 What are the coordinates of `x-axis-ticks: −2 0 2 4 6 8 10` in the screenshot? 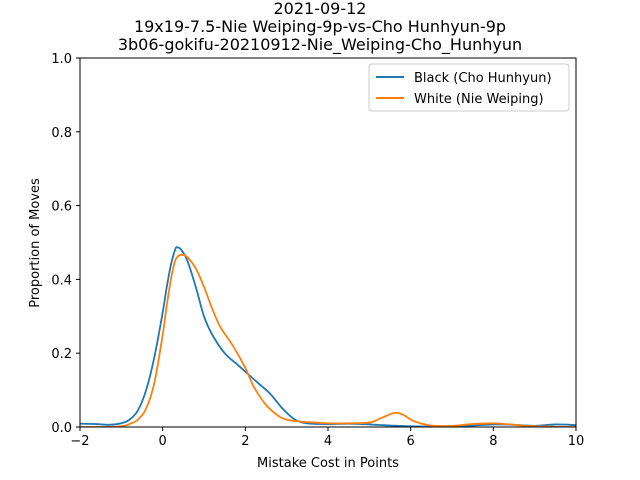 It's located at (327, 438).